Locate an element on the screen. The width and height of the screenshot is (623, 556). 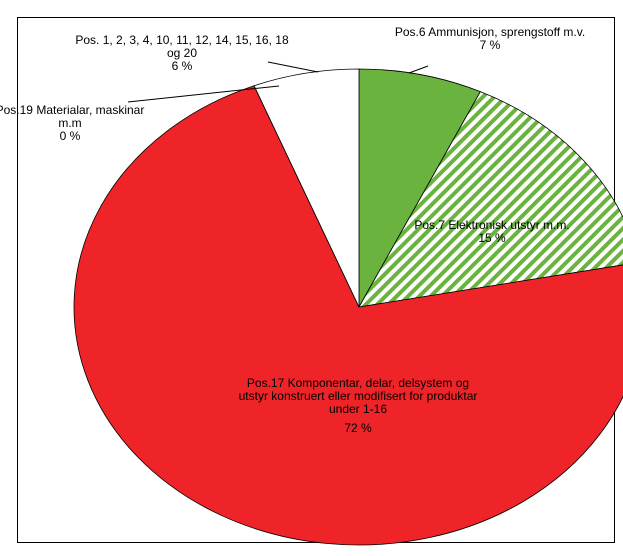
slice-label: Pos.7 Elektronisk utstyr m.m. 15 % is located at coordinates (492, 232).